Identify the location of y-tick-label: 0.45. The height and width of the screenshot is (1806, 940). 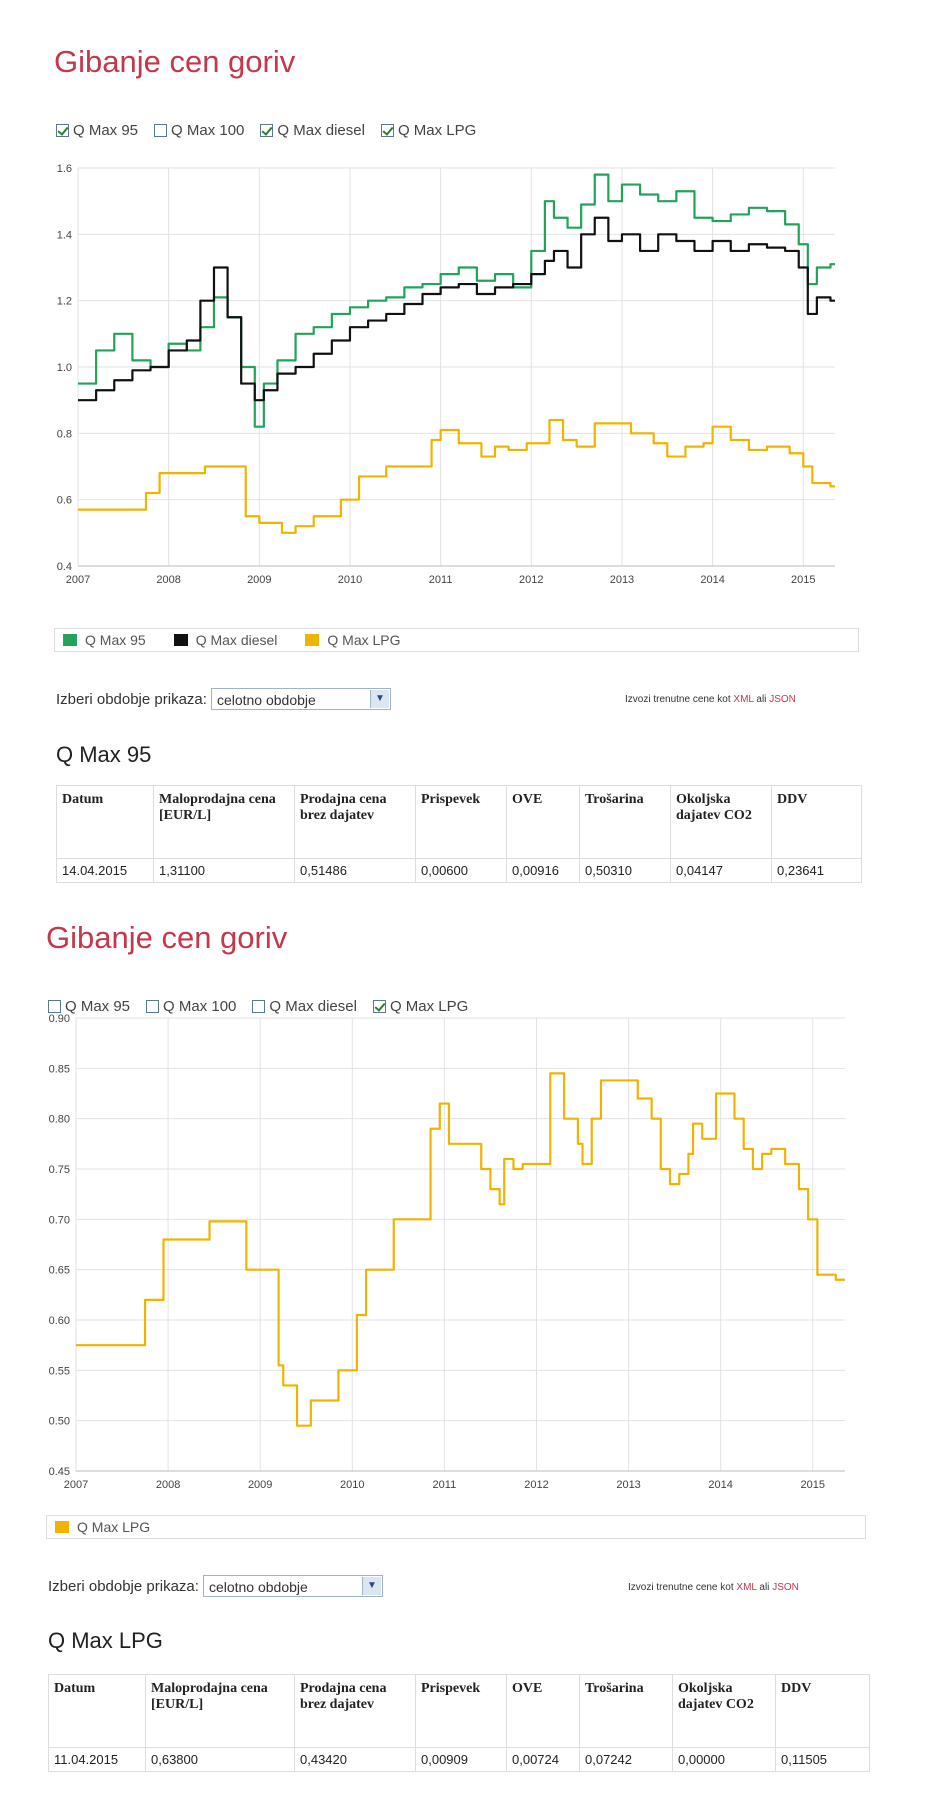
(59, 1472).